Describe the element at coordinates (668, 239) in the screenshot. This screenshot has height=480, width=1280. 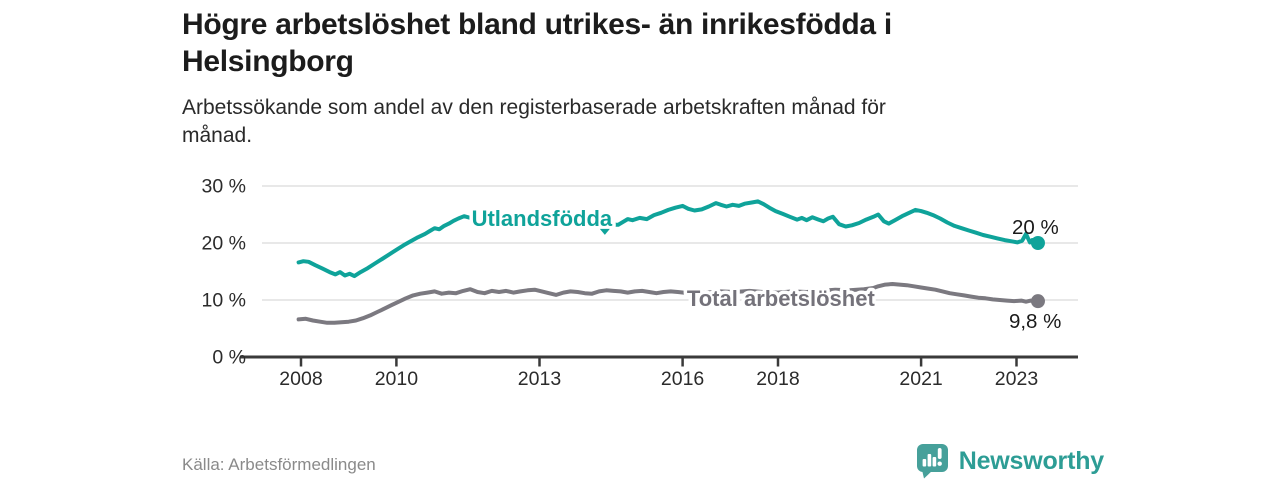
I see `series-line-utlandsf-dda` at that location.